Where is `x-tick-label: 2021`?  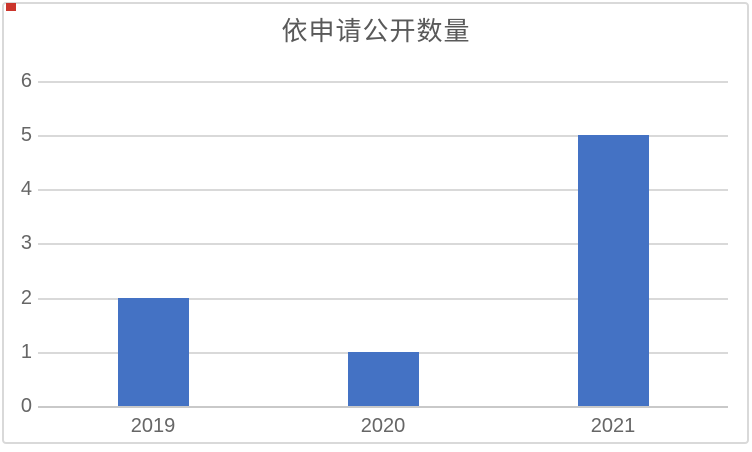 x-tick-label: 2021 is located at coordinates (613, 426).